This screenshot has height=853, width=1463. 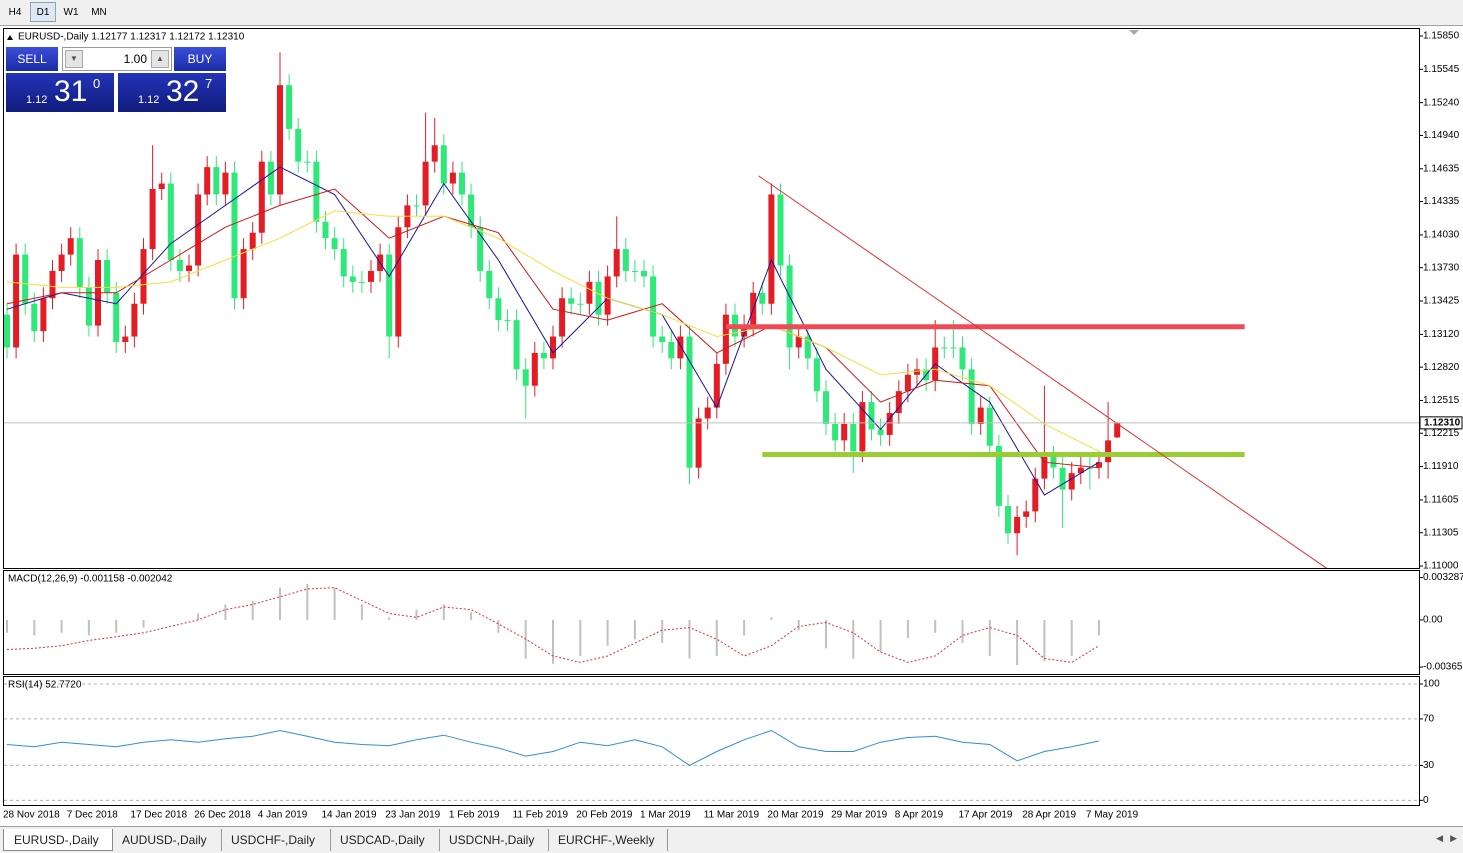 I want to click on chart-tab: EURCHF-,Weekly, so click(x=608, y=840).